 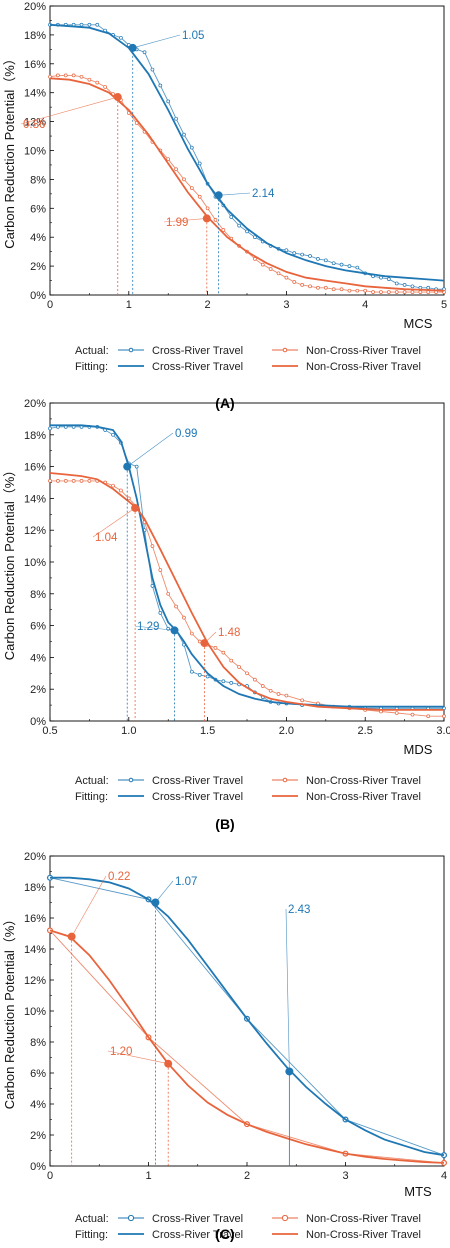 I want to click on annotation-label: 0.22, so click(x=119, y=877).